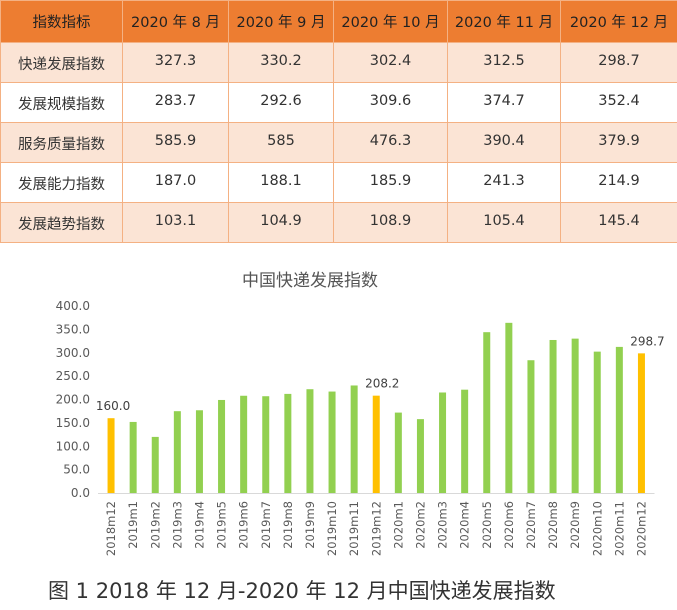  I want to click on table-cell: 105.4, so click(504, 222).